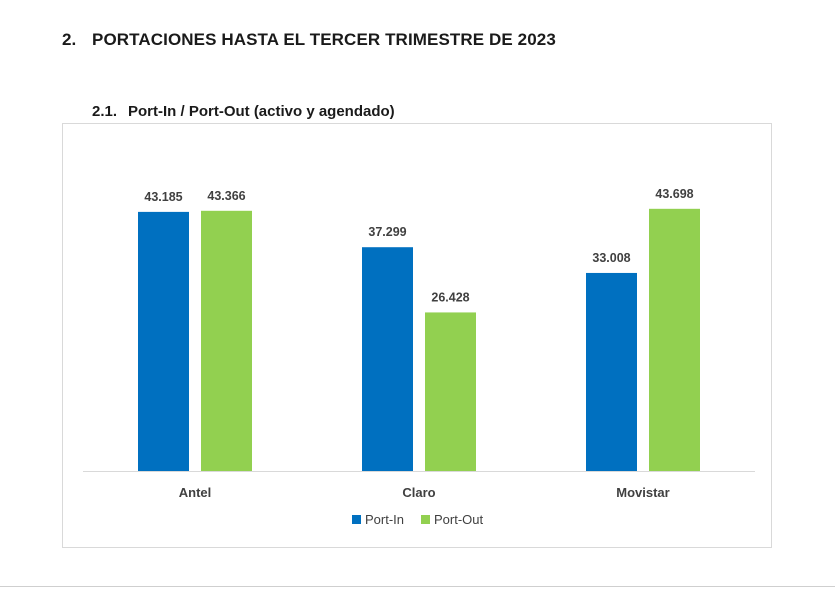 This screenshot has height=591, width=835. Describe the element at coordinates (450, 297) in the screenshot. I see `data-label-claro-port-out: 26.428` at that location.